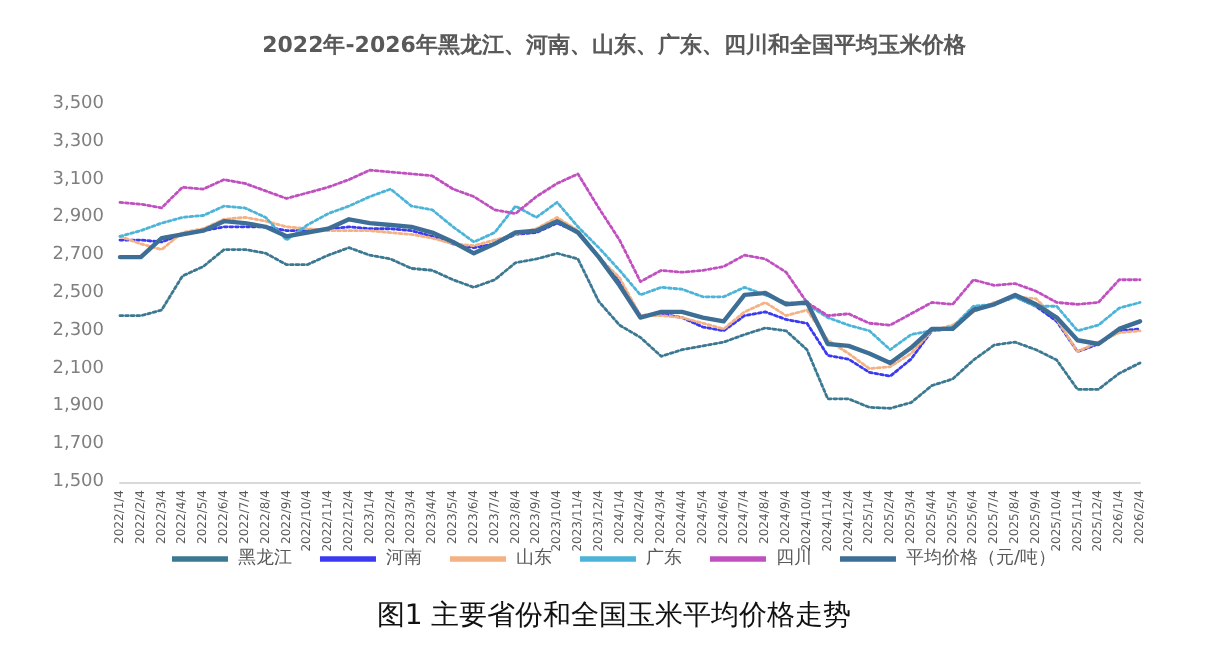 The width and height of the screenshot is (1228, 654). Describe the element at coordinates (264, 558) in the screenshot. I see `legend-label: 黑龙江` at that location.